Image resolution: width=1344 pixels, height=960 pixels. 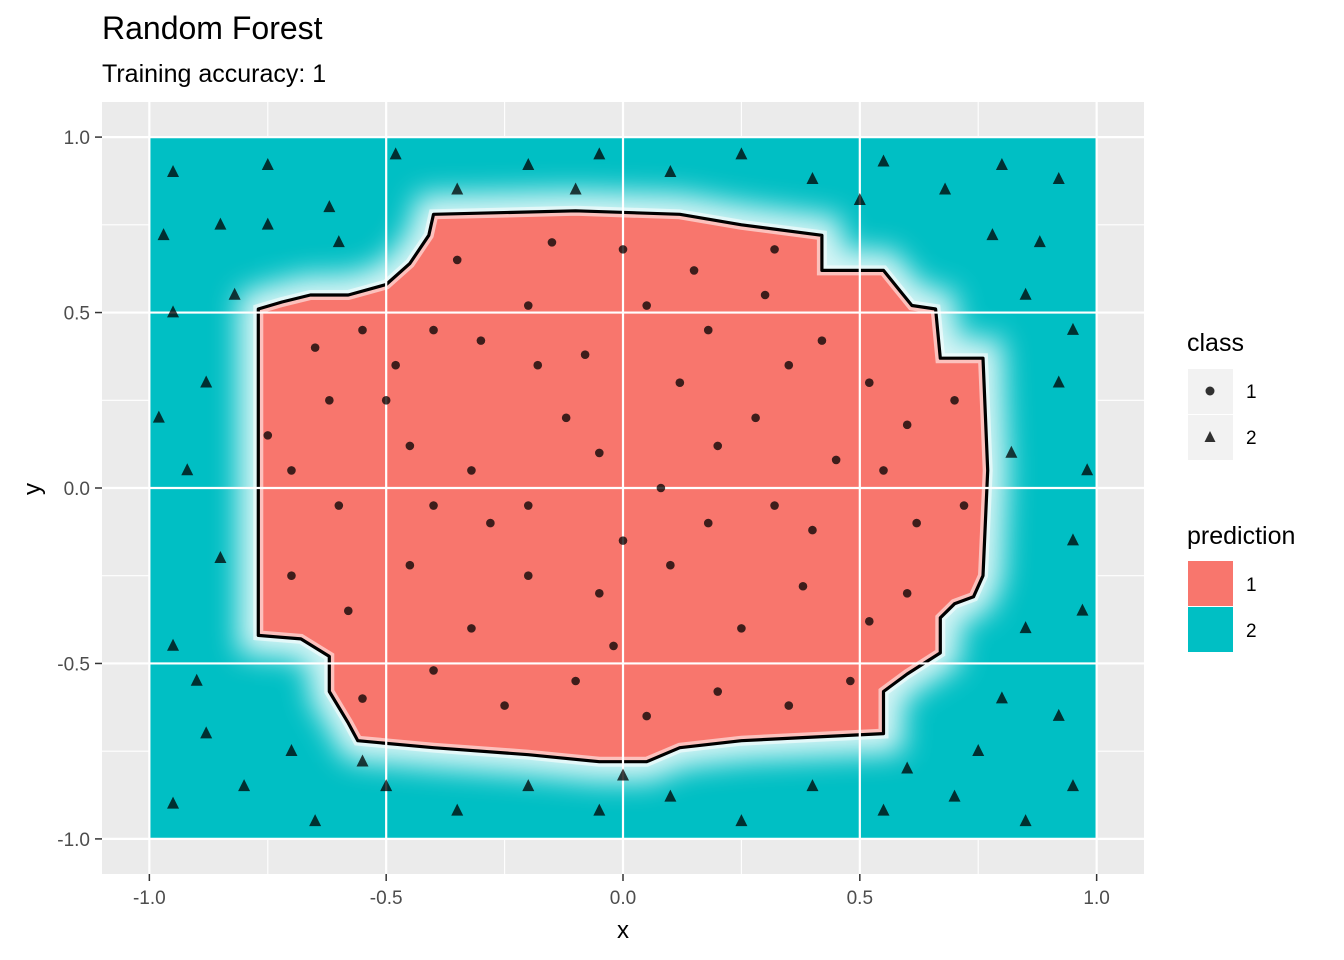 What do you see at coordinates (1222, 394) in the screenshot?
I see `legend-class: class 1 2` at bounding box center [1222, 394].